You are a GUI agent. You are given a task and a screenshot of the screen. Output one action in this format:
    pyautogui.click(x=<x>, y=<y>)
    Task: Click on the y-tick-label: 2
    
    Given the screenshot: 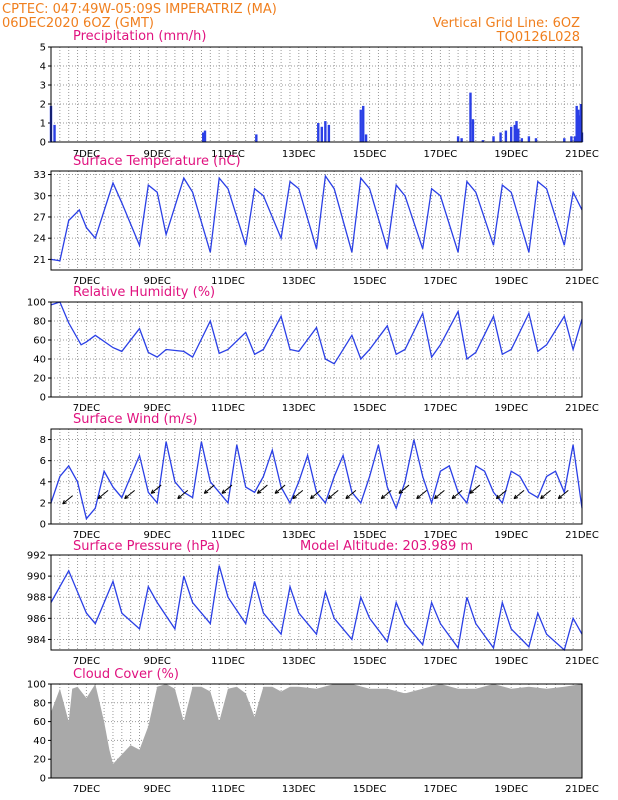 What is the action you would take?
    pyautogui.click(x=43, y=503)
    